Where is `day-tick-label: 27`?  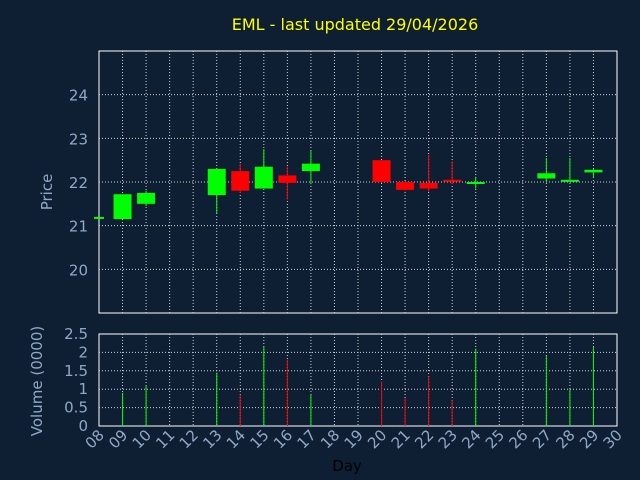 day-tick-label: 27 is located at coordinates (542, 439).